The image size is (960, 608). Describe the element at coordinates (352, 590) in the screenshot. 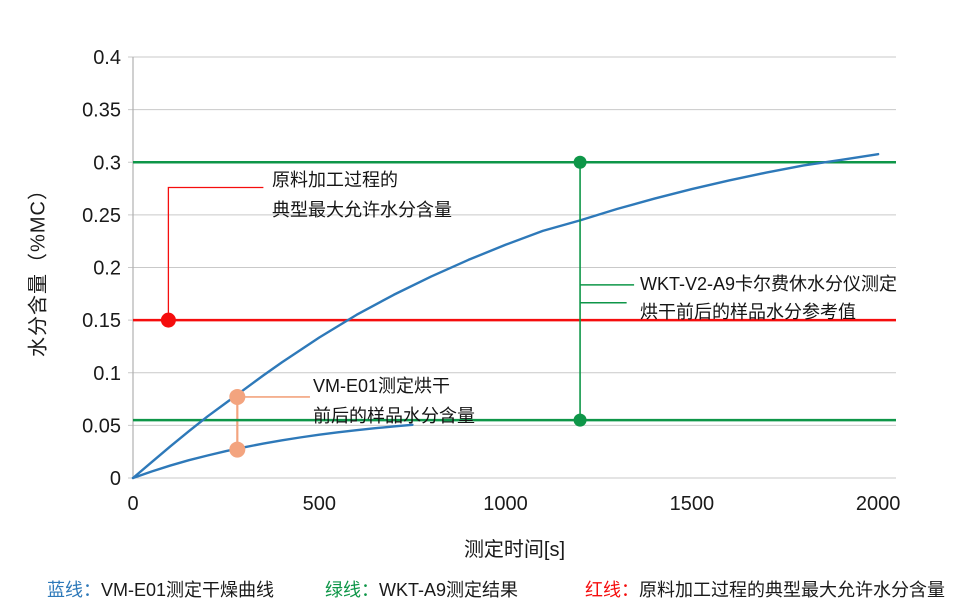

I see `legend-key-green: 绿线：` at that location.